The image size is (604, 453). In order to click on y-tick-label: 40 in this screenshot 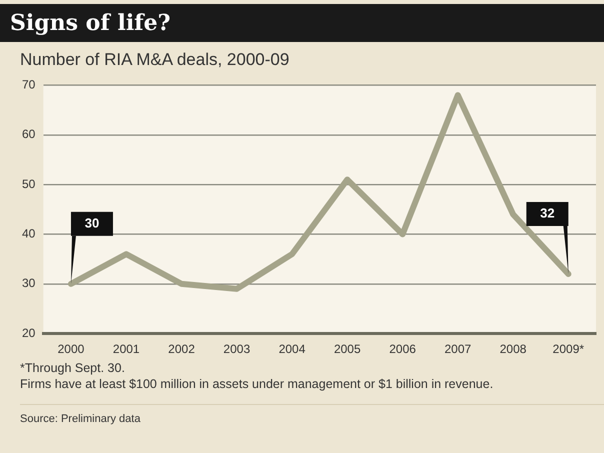, I will do `click(29, 233)`.